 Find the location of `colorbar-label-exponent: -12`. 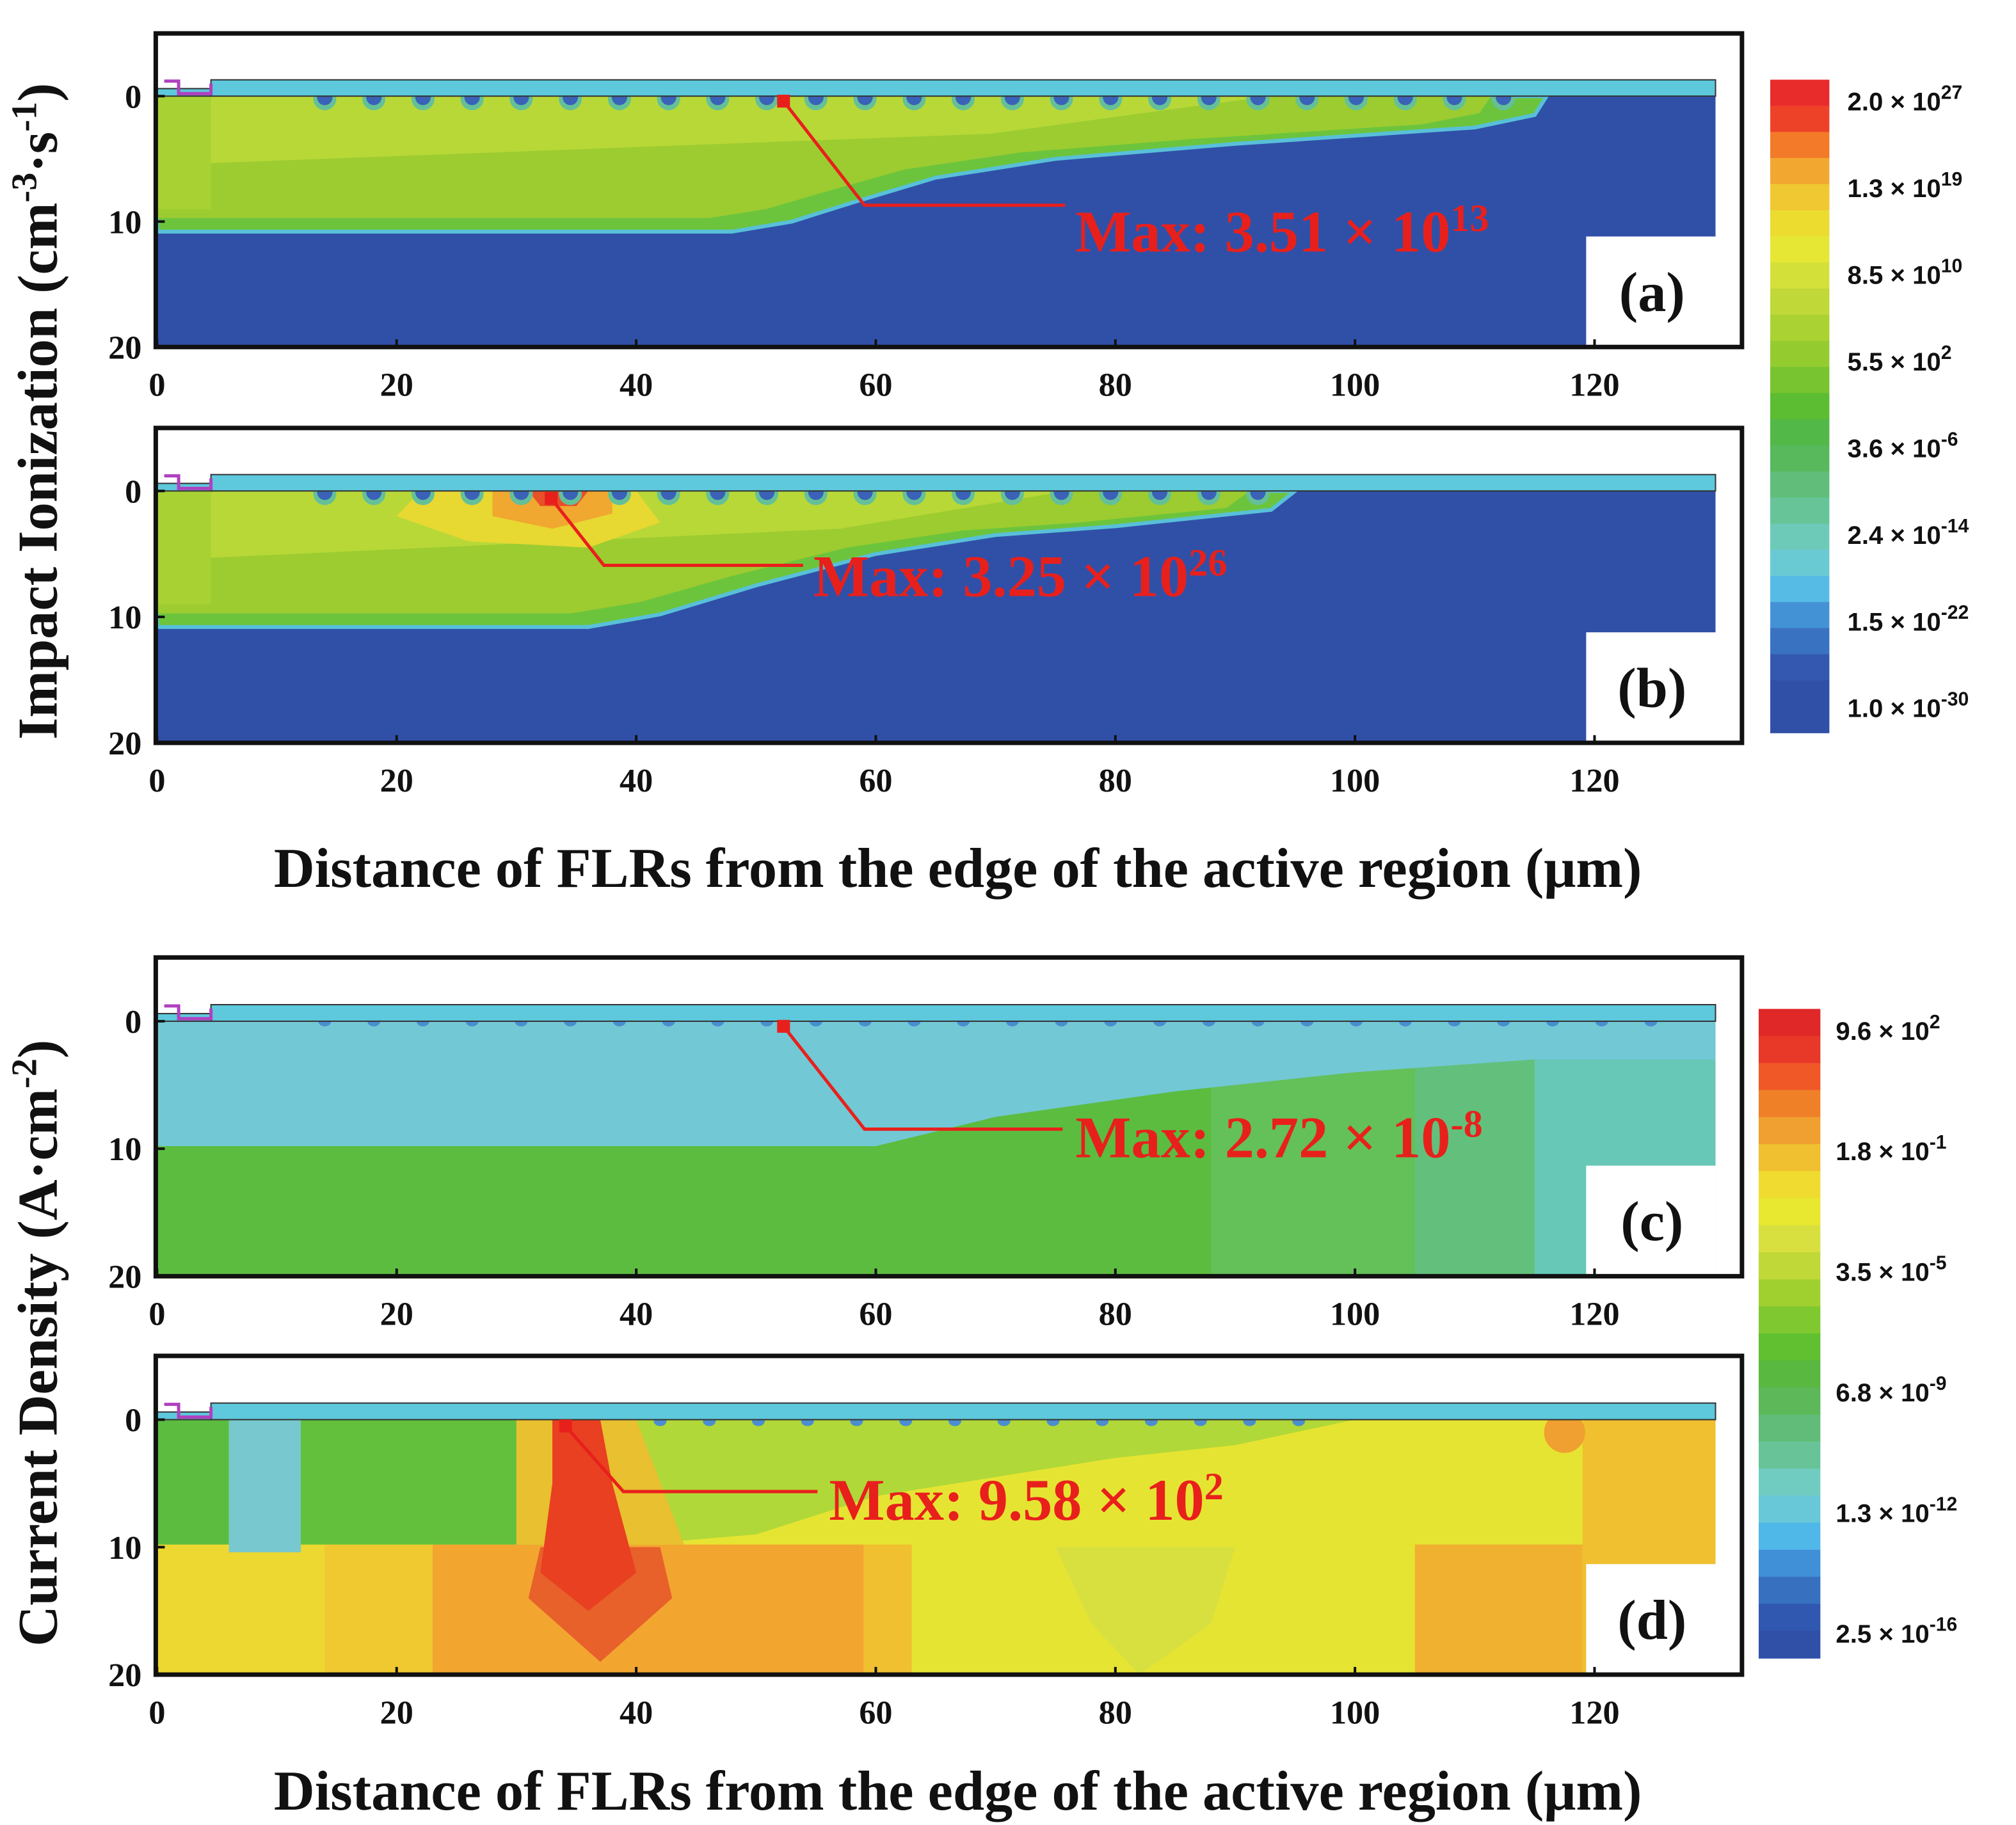

colorbar-label-exponent: -12 is located at coordinates (1944, 1505).